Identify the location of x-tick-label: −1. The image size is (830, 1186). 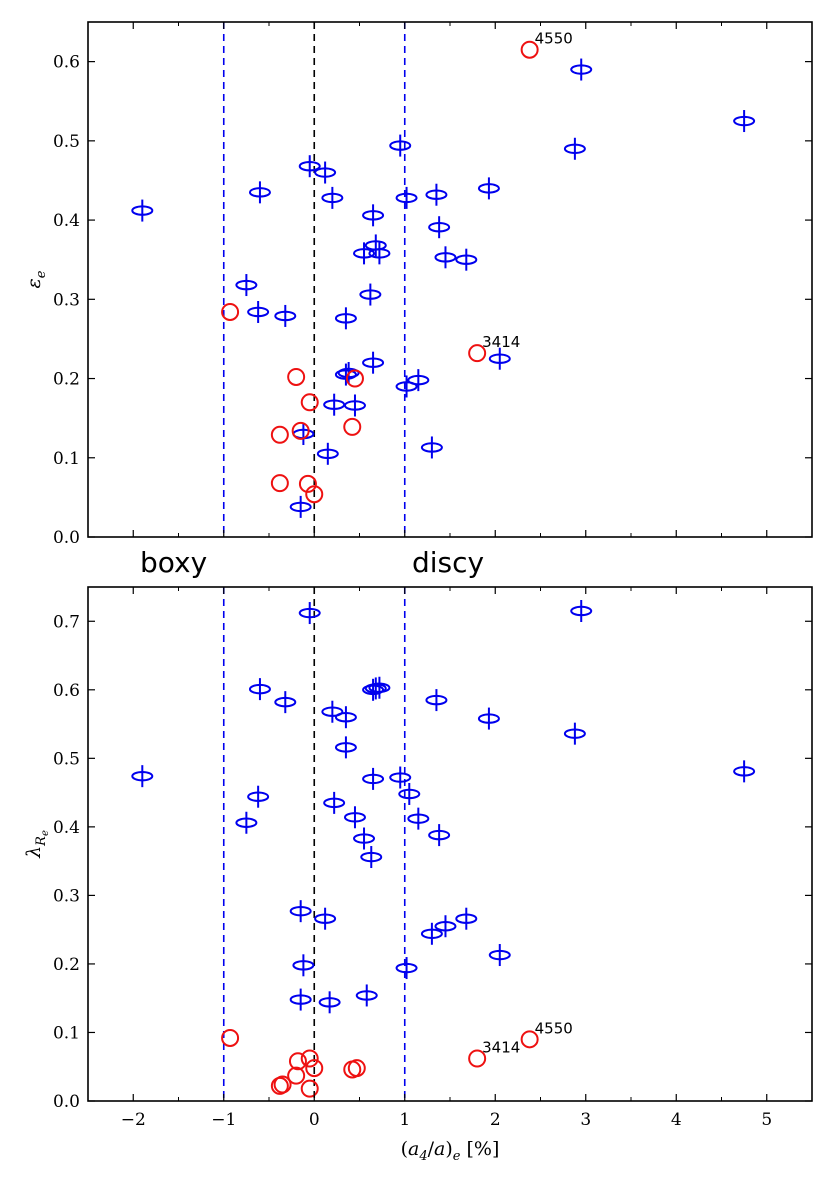
(223, 1120).